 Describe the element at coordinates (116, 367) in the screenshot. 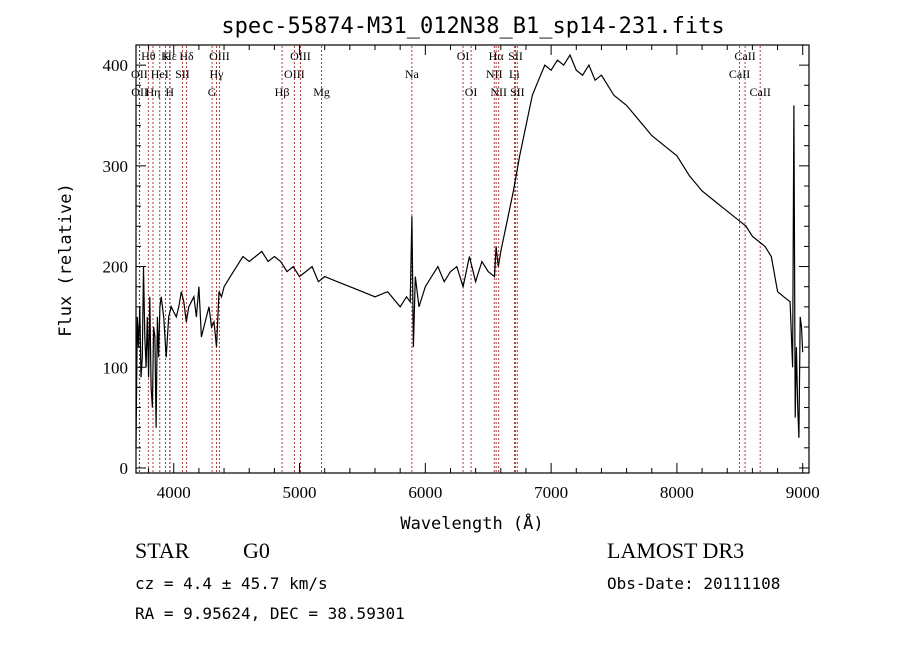

I see `y-tick-label: 100` at that location.